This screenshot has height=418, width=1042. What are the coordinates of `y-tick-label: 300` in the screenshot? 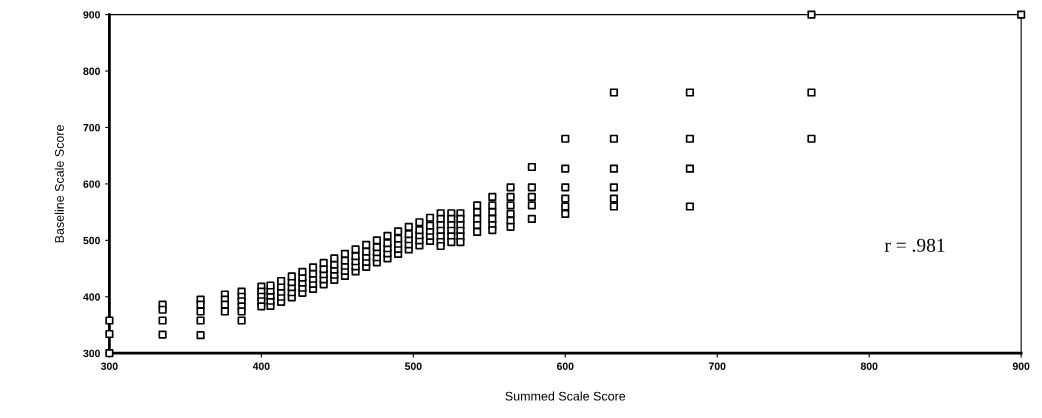 It's located at (91, 353).